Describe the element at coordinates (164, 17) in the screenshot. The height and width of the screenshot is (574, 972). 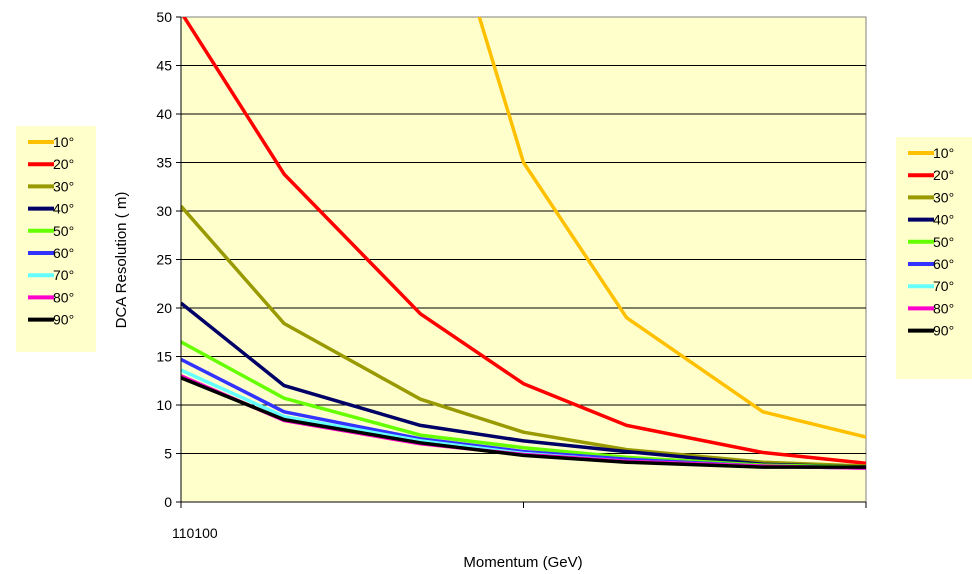
I see `y-tick-label: 50` at that location.